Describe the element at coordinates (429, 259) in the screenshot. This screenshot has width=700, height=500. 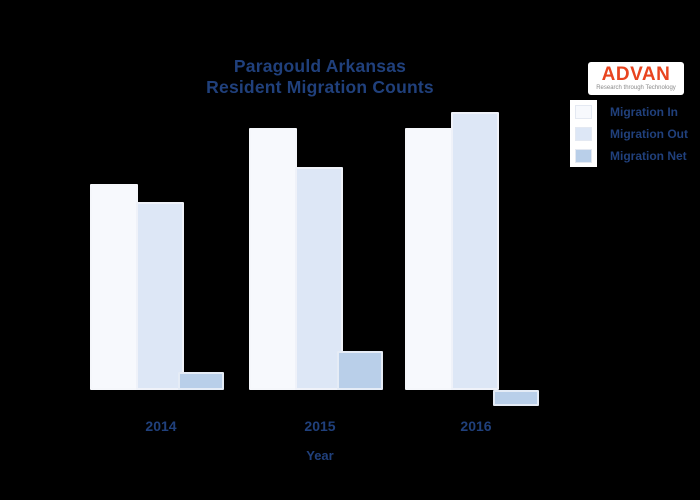
I see `bar-migration-in-2016` at that location.